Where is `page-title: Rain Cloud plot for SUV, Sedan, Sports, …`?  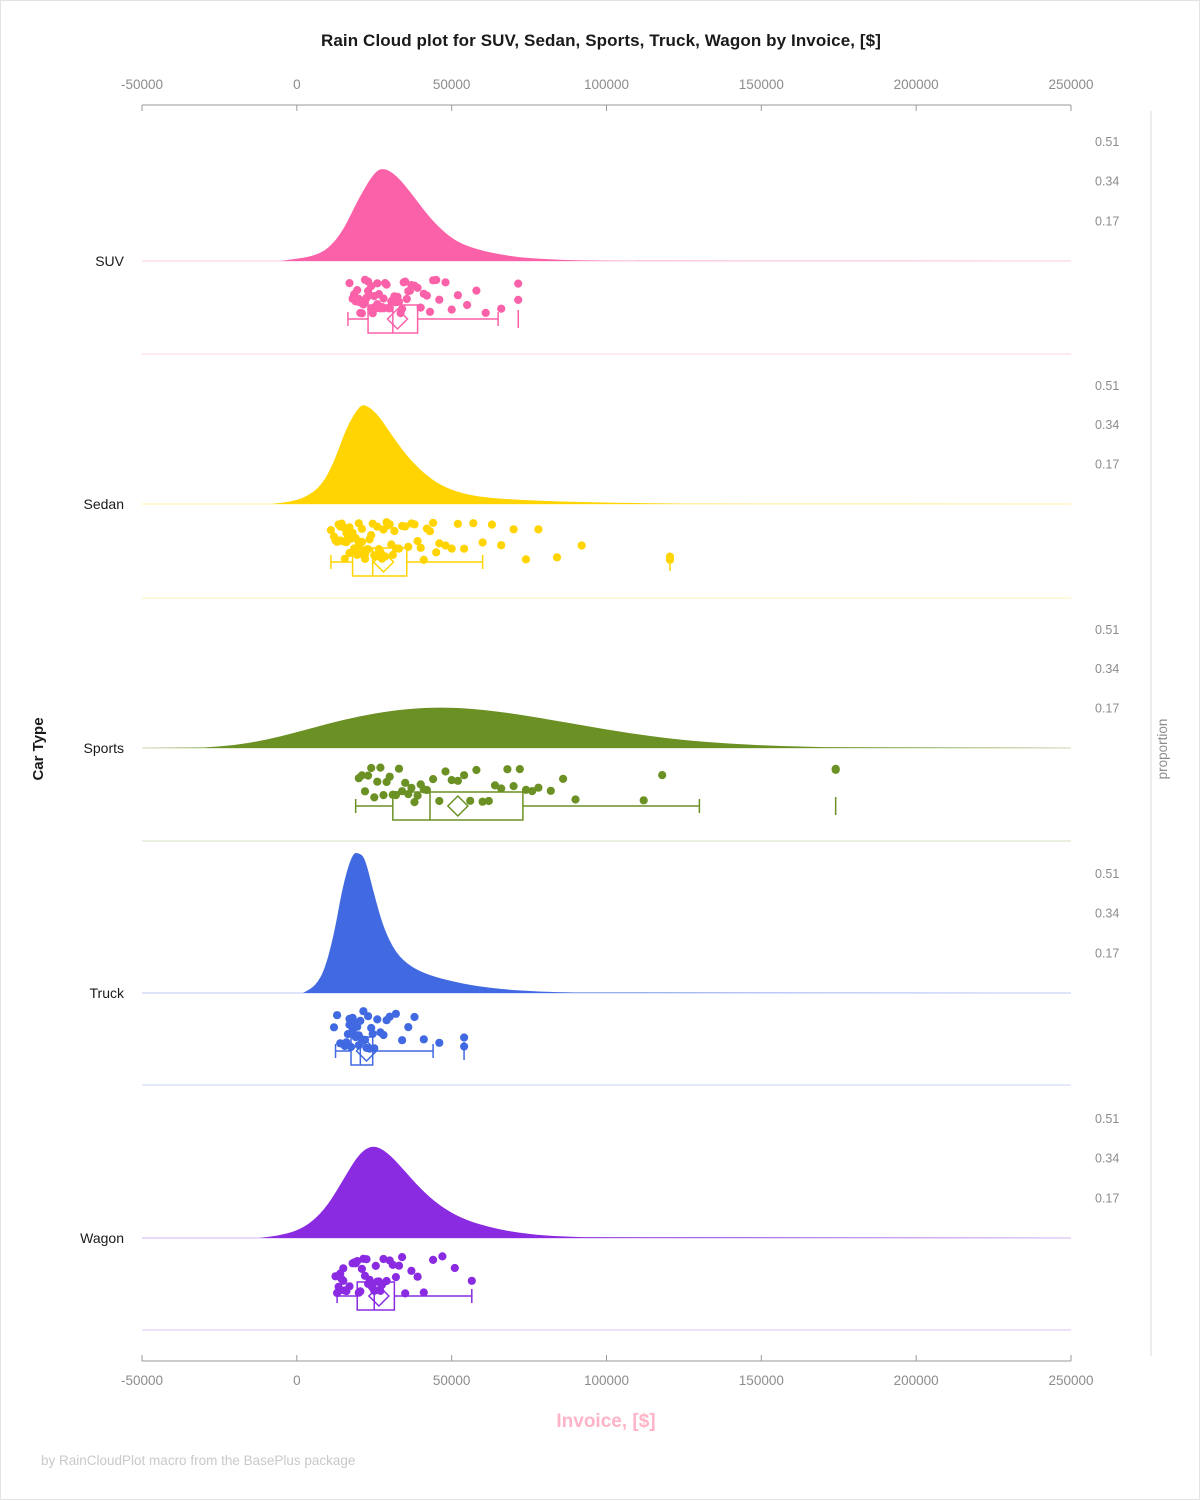
page-title: Rain Cloud plot for SUV, Sedan, Sports, … is located at coordinates (601, 40).